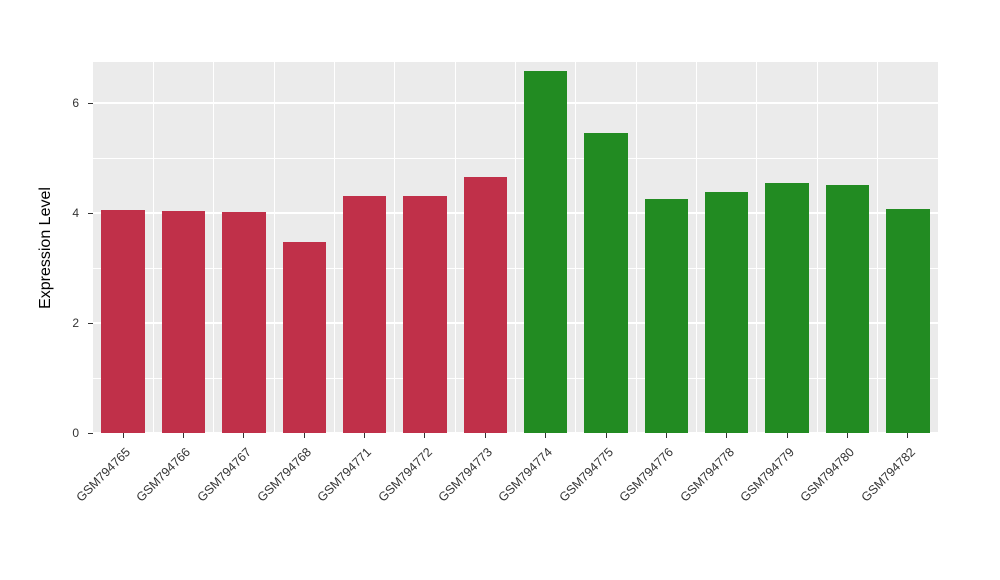  I want to click on y-tick-label: 2, so click(75, 323).